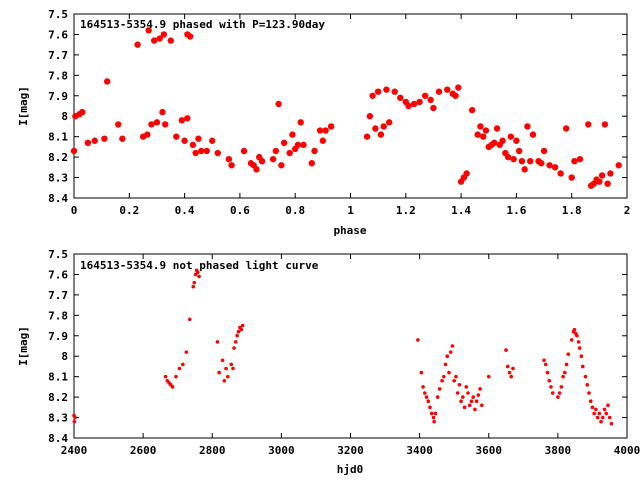 This screenshot has width=640, height=480. I want to click on x-axis-label: hjd0, so click(350, 469).